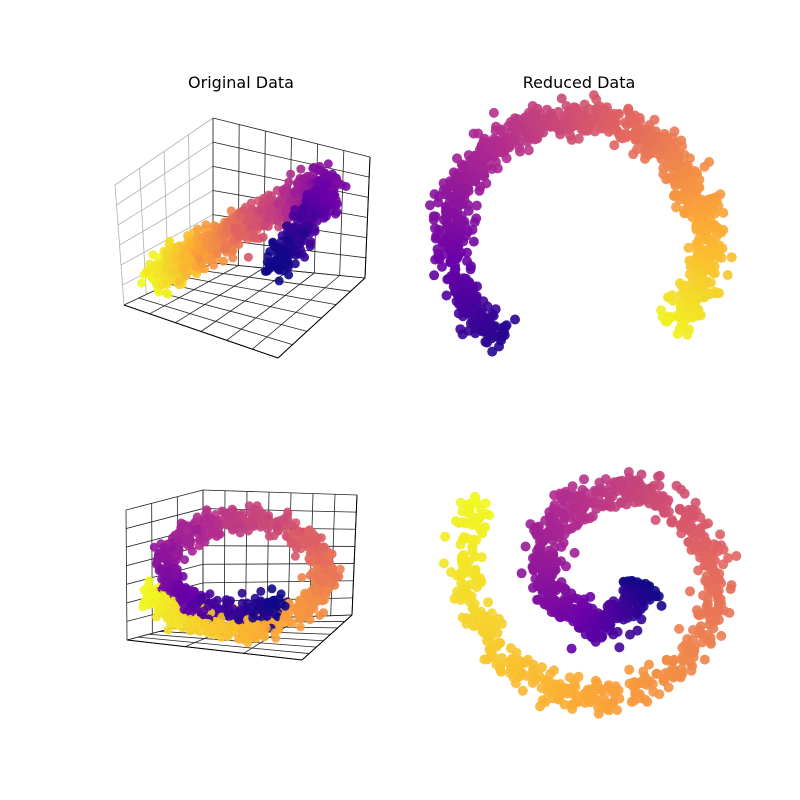  What do you see at coordinates (590, 593) in the screenshot?
I see `scatter-points-reduced-bottom` at bounding box center [590, 593].